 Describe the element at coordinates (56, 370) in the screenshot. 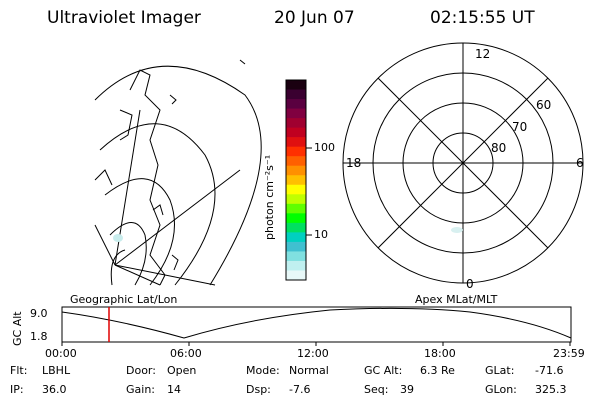

I see `status-flt-value: LBHL` at that location.